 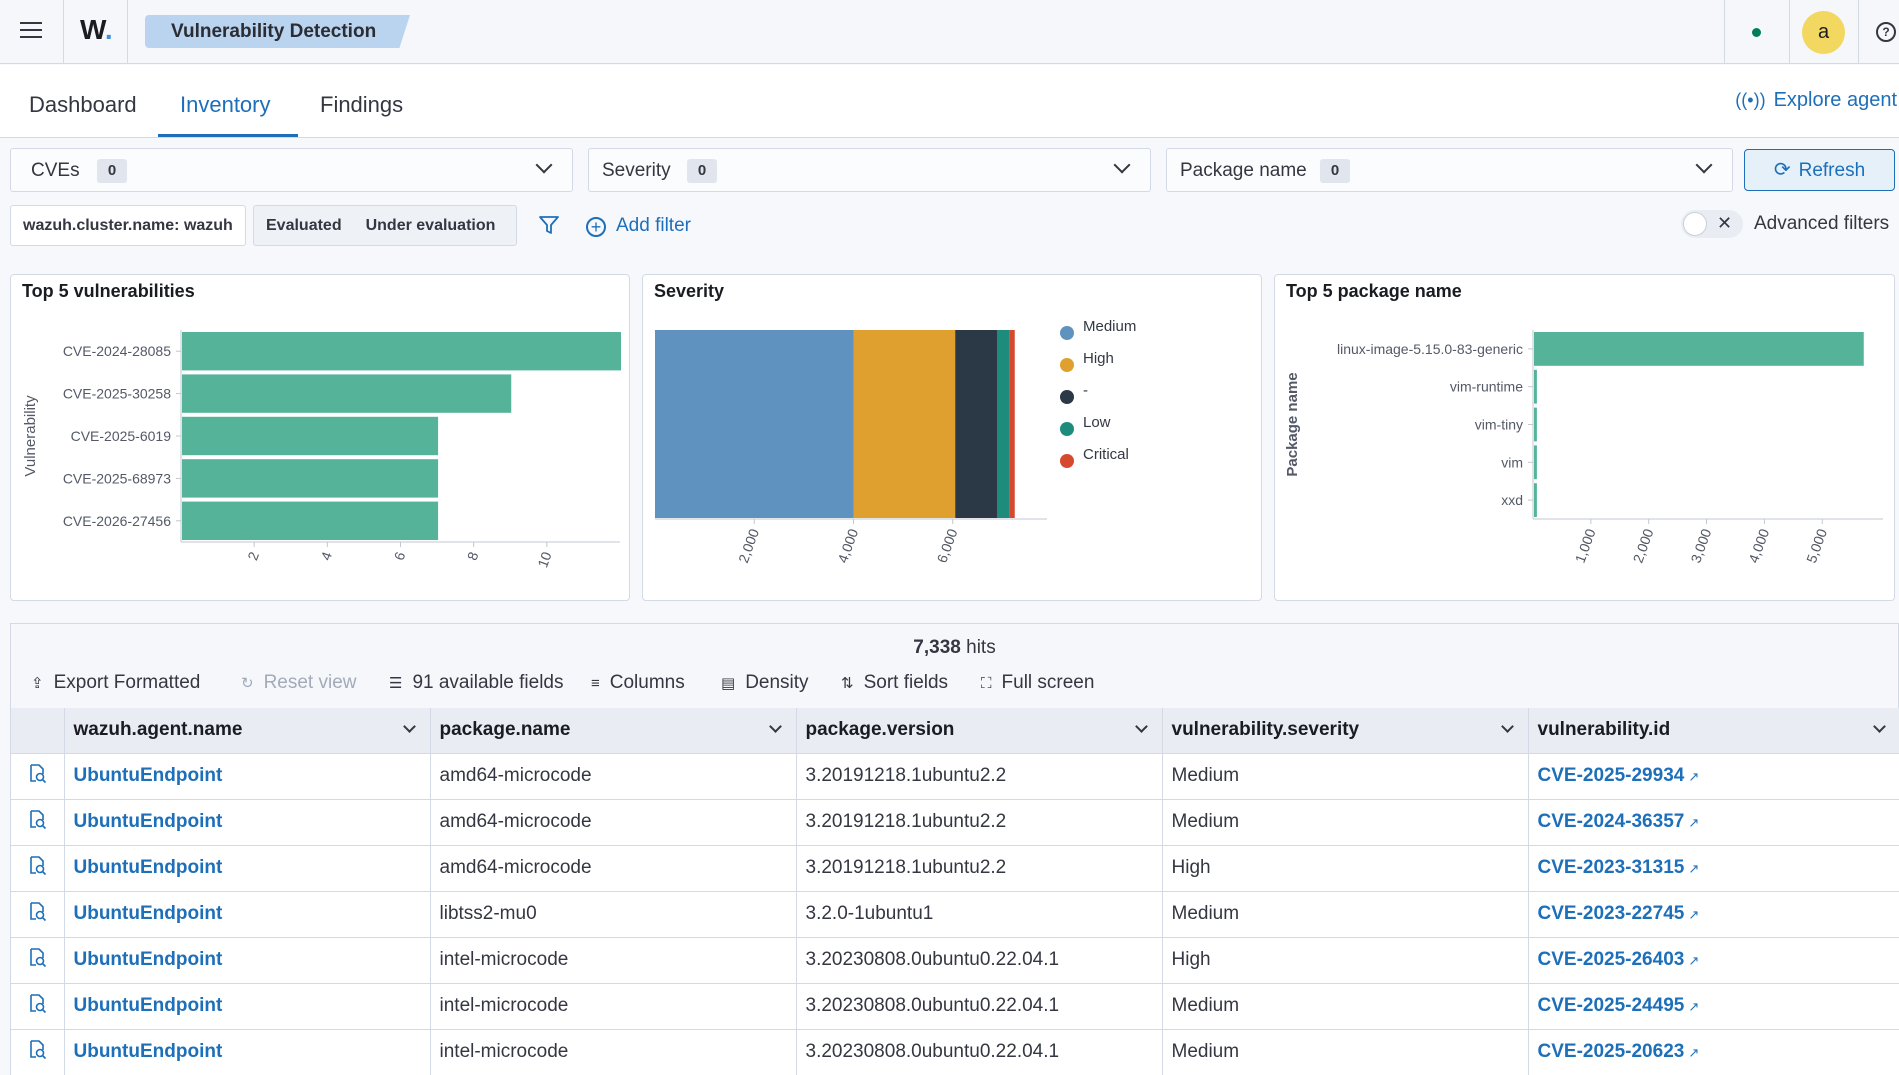 I want to click on cell-value: intel-microcode, so click(x=504, y=959).